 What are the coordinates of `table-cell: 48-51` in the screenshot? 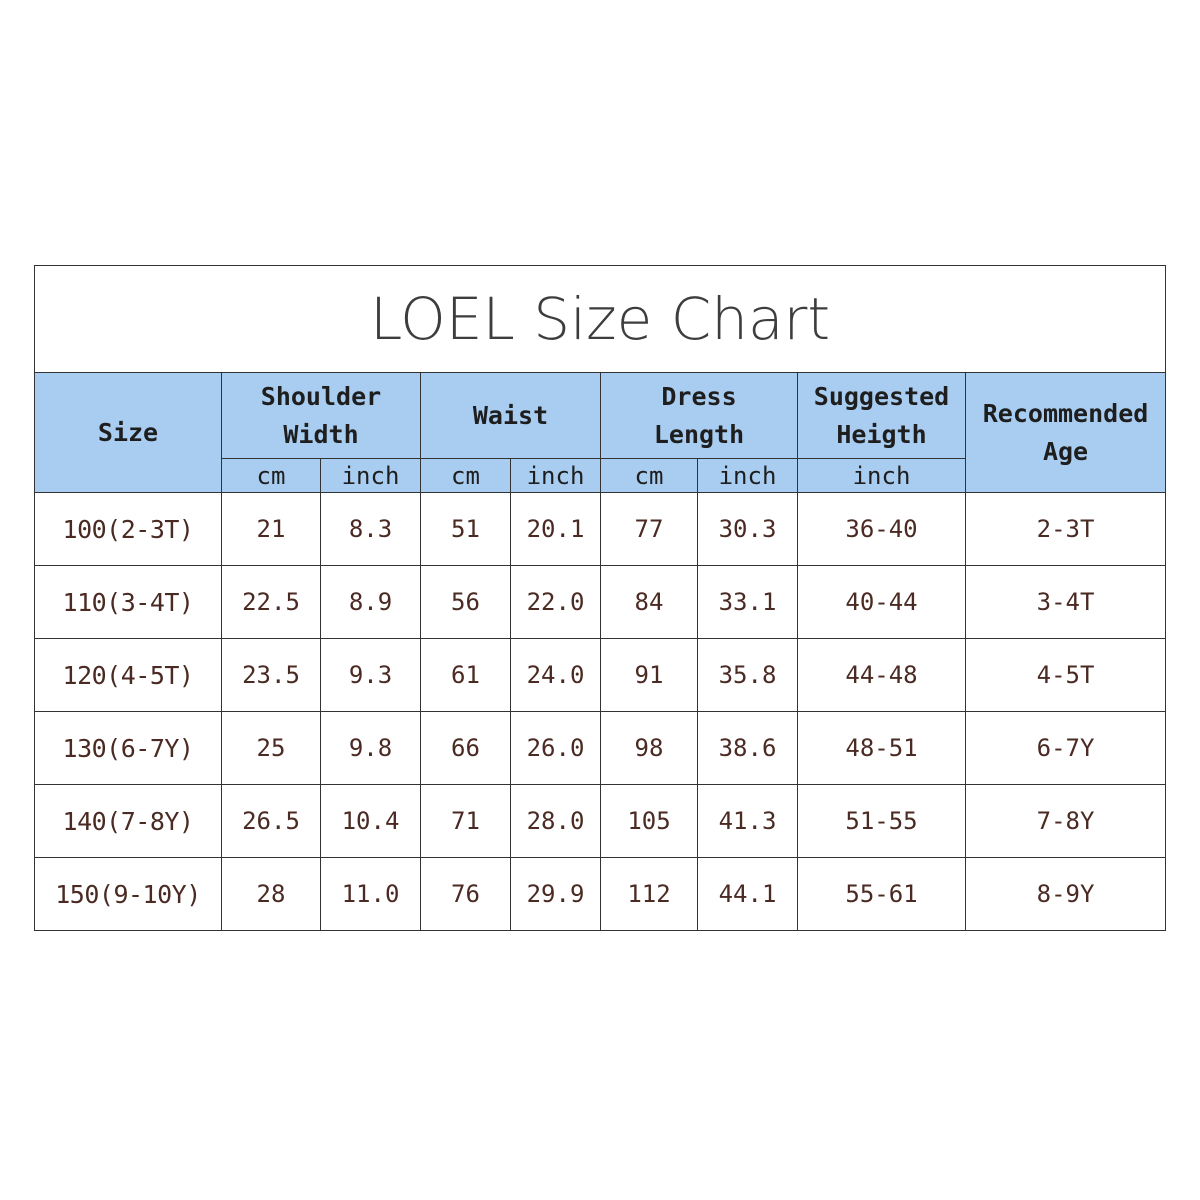 It's located at (881, 748).